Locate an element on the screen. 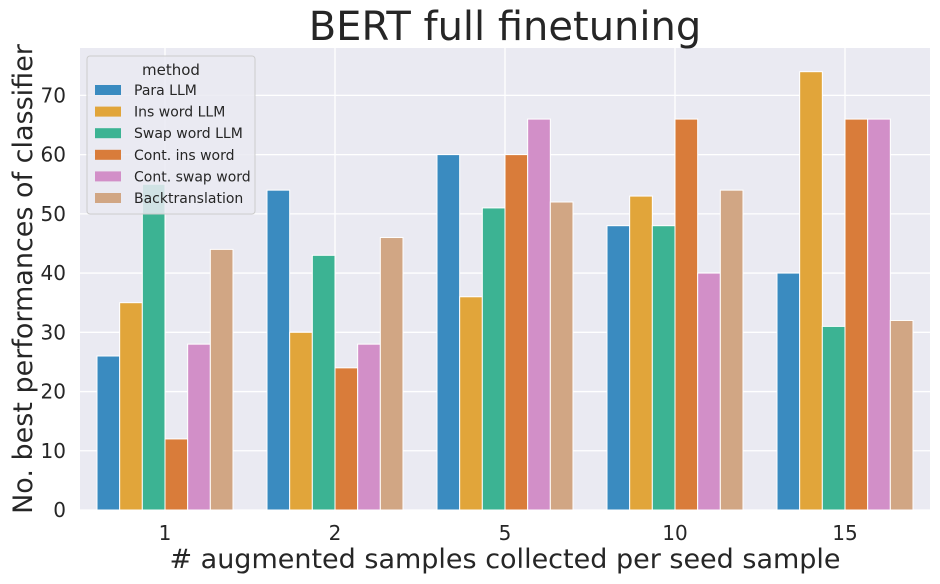 Image resolution: width=940 pixels, height=584 pixels. legend-label: Para LLM is located at coordinates (165, 91).